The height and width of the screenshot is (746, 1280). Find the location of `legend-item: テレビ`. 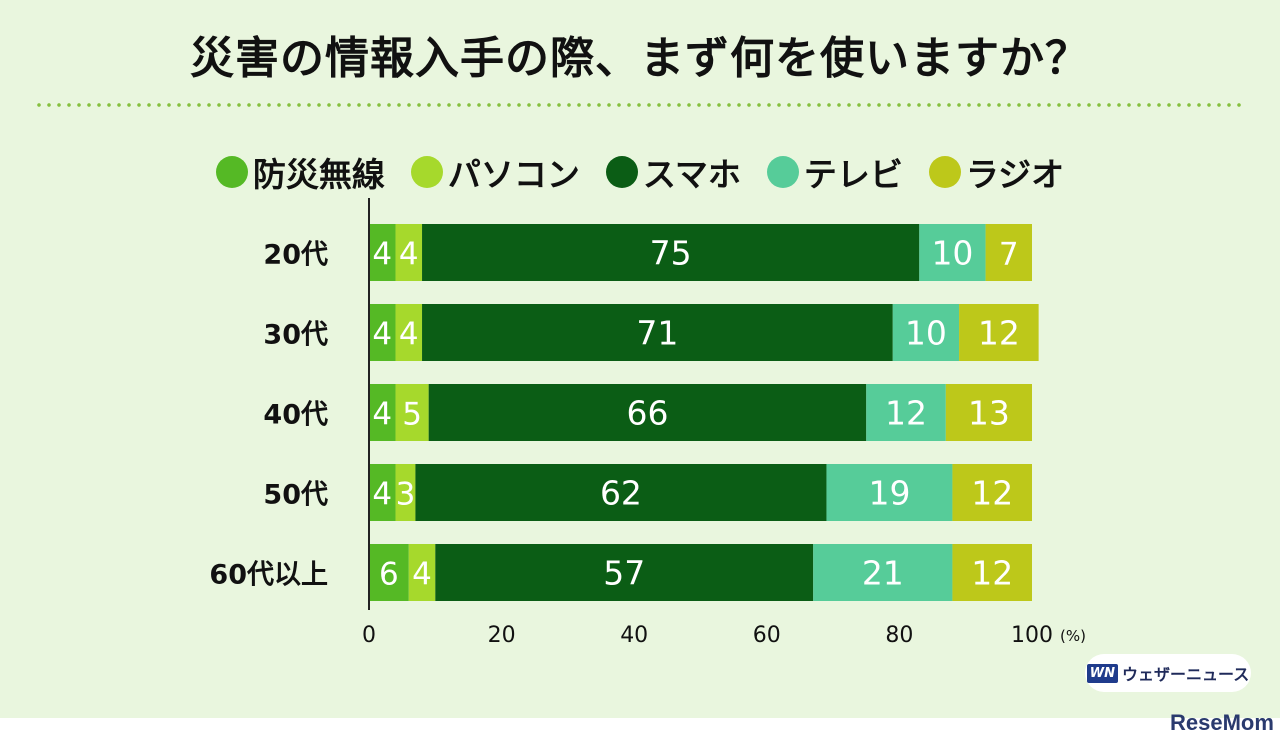

legend-item: テレビ is located at coordinates (834, 172).